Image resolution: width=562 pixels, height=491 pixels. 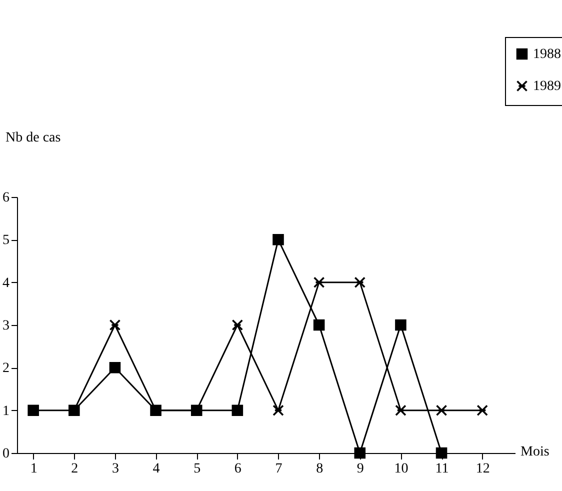 I want to click on x-tick-label: 5, so click(x=197, y=469).